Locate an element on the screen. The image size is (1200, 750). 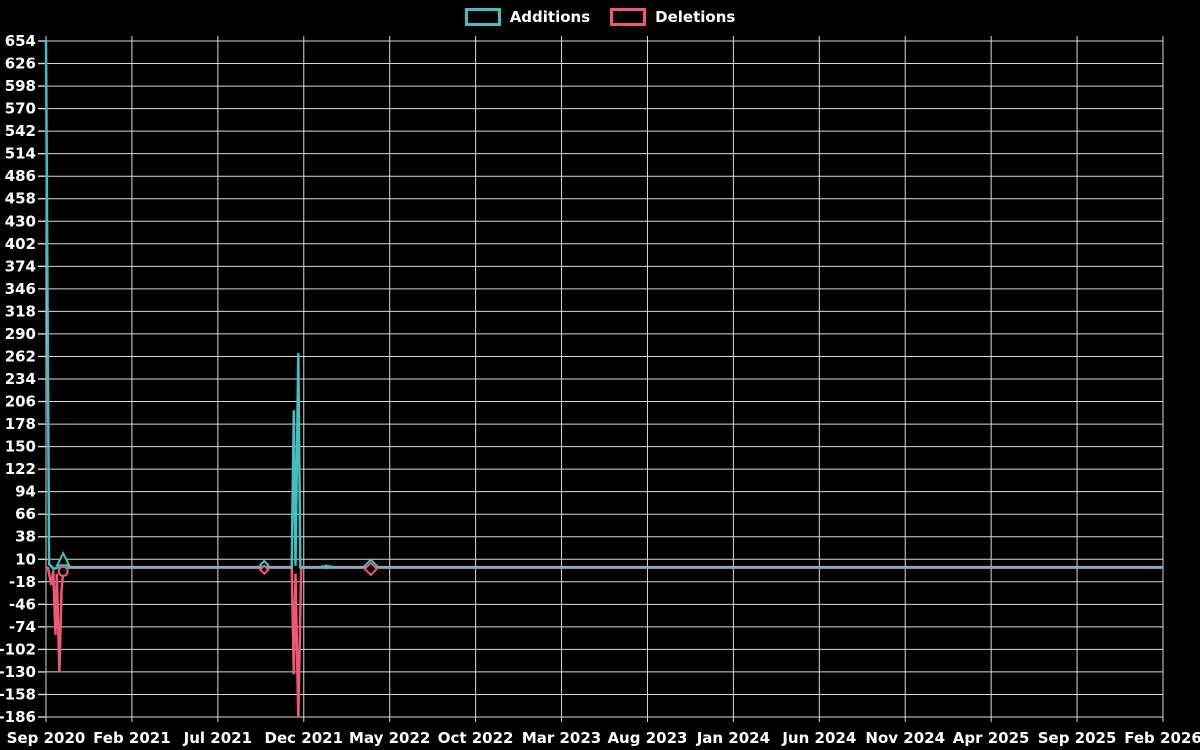
x-axis-label: Jul 2021 is located at coordinates (217, 738).